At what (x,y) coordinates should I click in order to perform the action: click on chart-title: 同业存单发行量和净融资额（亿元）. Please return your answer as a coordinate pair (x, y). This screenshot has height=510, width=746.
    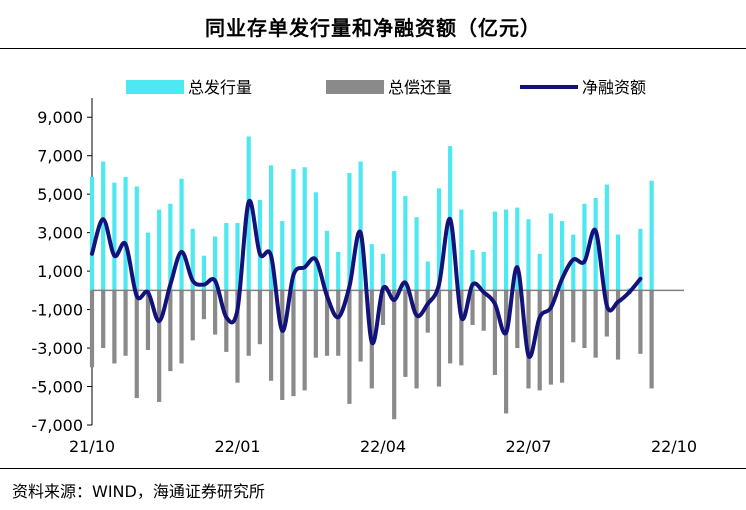
    Looking at the image, I should click on (373, 28).